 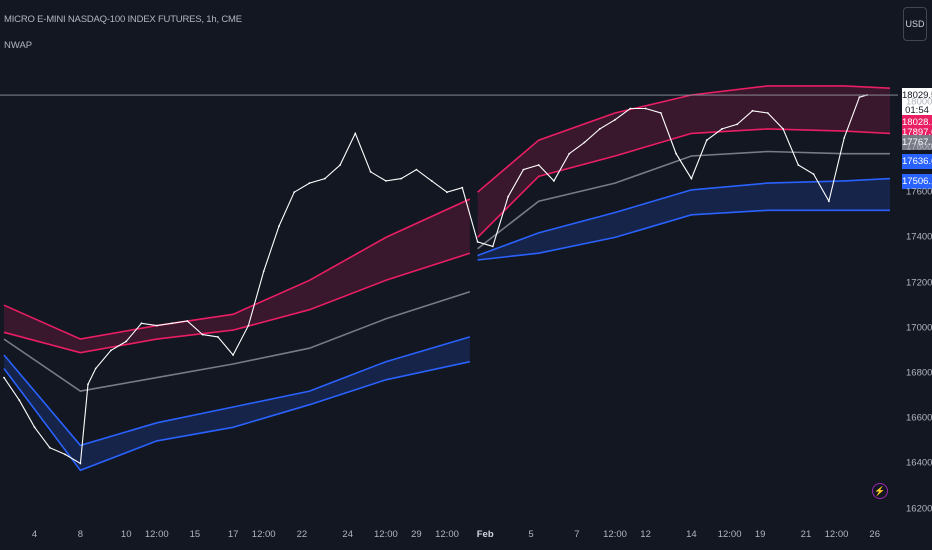 I want to click on x-tick-label: 7, so click(x=577, y=534).